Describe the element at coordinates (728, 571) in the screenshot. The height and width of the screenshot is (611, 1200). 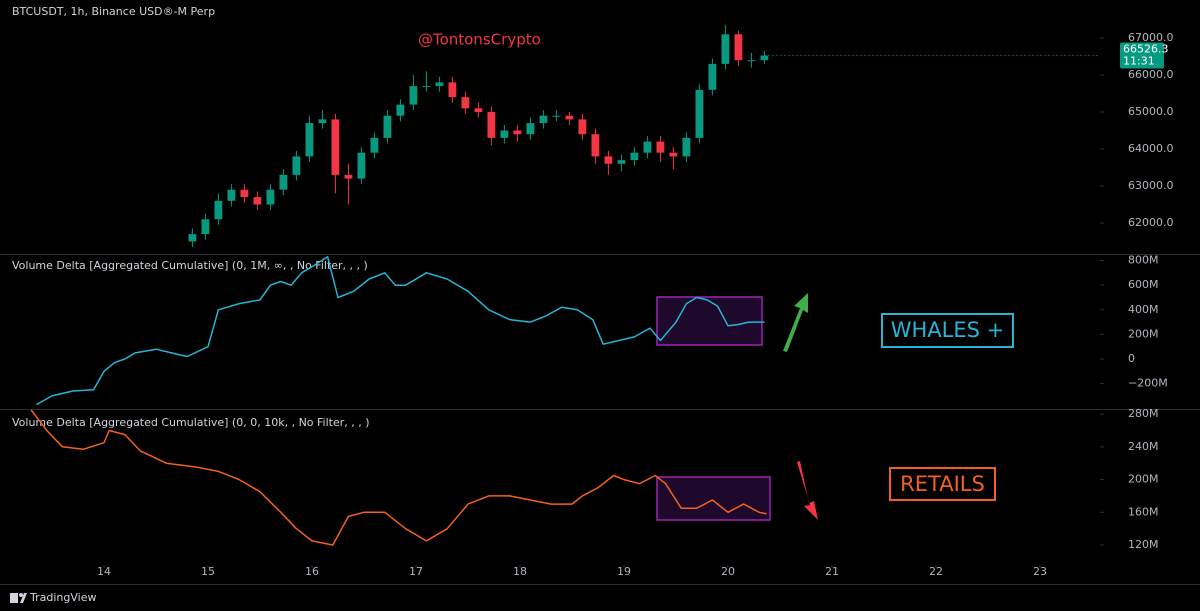
I see `x-tick-label: 20` at that location.